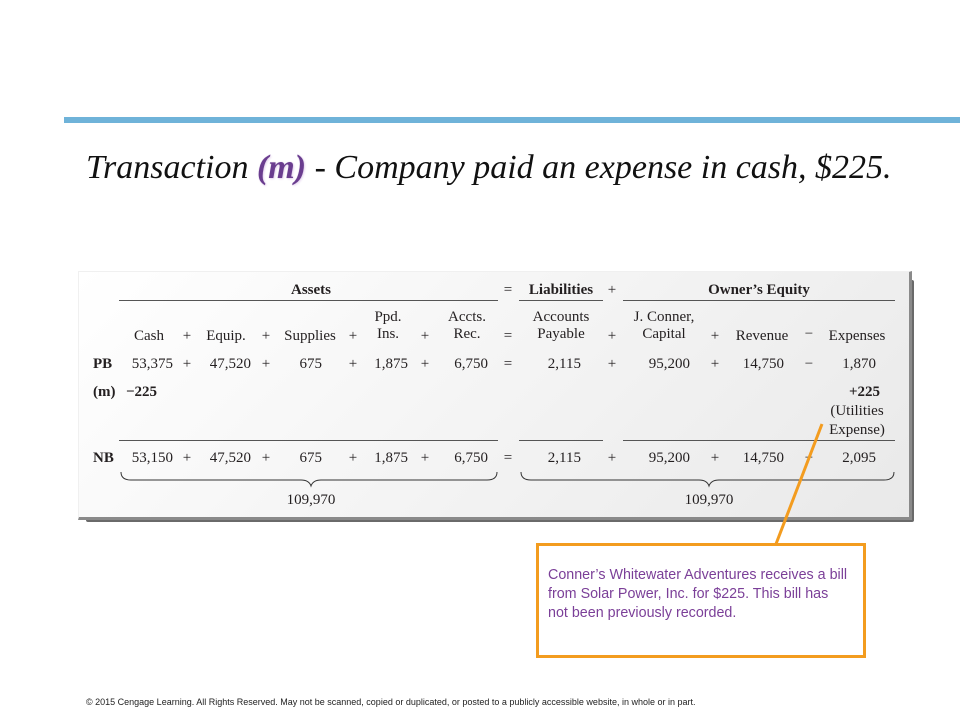 The image size is (960, 720). What do you see at coordinates (612, 290) in the screenshot?
I see `group-plus: +` at bounding box center [612, 290].